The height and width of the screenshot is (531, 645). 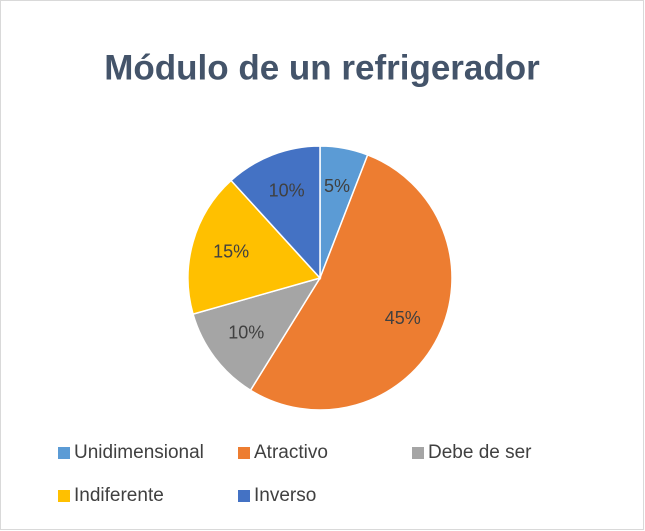 What do you see at coordinates (231, 251) in the screenshot?
I see `data-label: 15%` at bounding box center [231, 251].